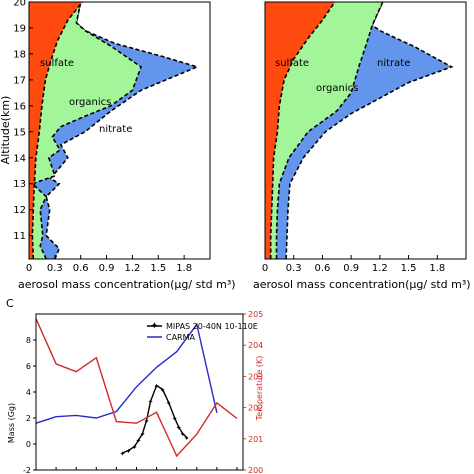  What do you see at coordinates (28, 418) in the screenshot?
I see `panel-c-ytick-label: 2` at bounding box center [28, 418].